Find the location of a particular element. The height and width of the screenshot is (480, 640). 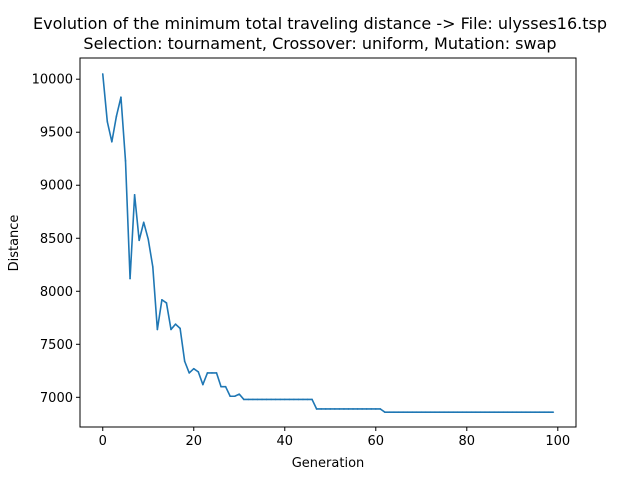

x-tick-label: 80 is located at coordinates (467, 441).